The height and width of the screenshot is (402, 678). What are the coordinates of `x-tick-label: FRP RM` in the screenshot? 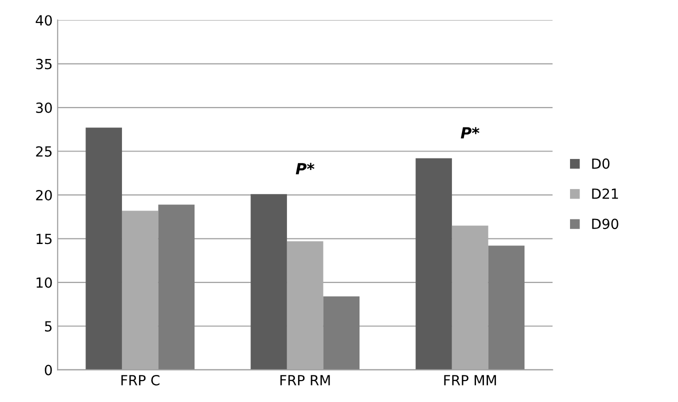 It's located at (305, 380).